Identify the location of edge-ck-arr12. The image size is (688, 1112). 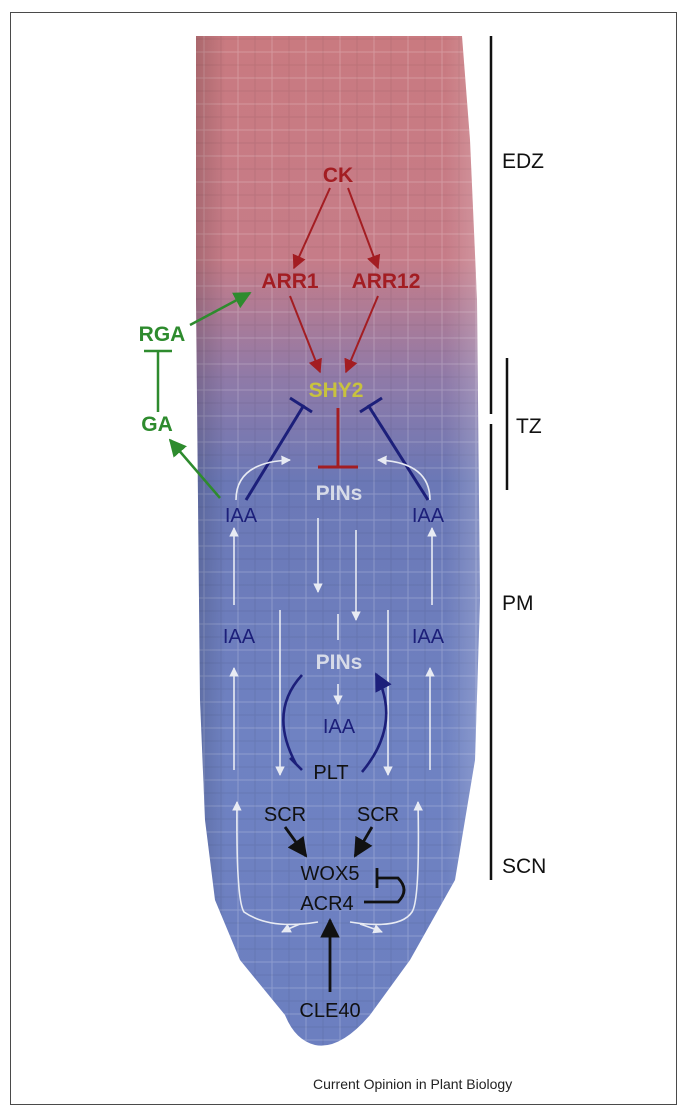
(364, 228).